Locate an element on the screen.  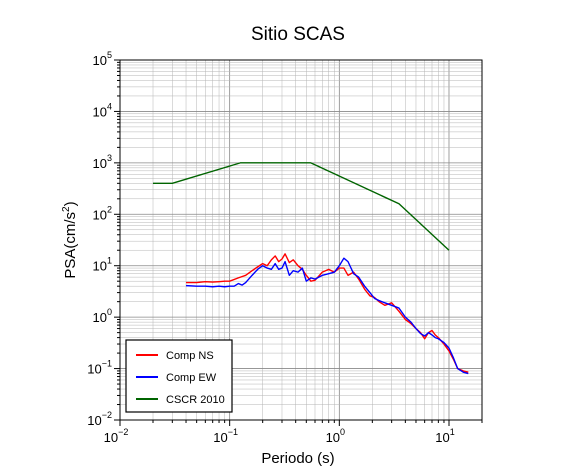
x-tick-label: 10⁻¹ is located at coordinates (225, 436).